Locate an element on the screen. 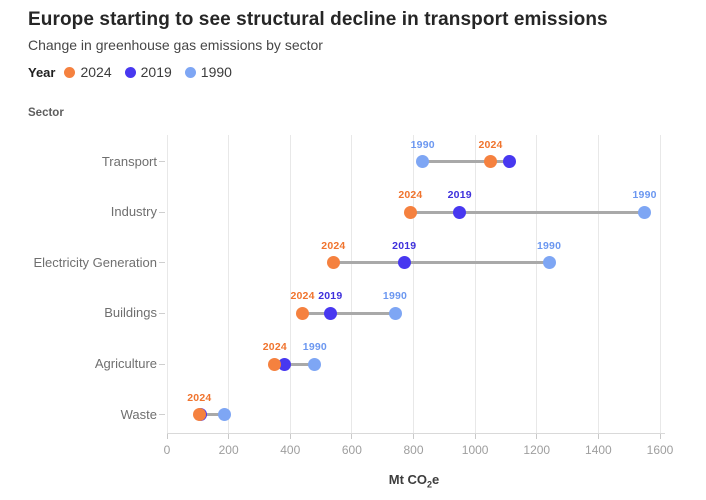 The image size is (706, 500). x-axis-title: Mt CO2e is located at coordinates (414, 481).